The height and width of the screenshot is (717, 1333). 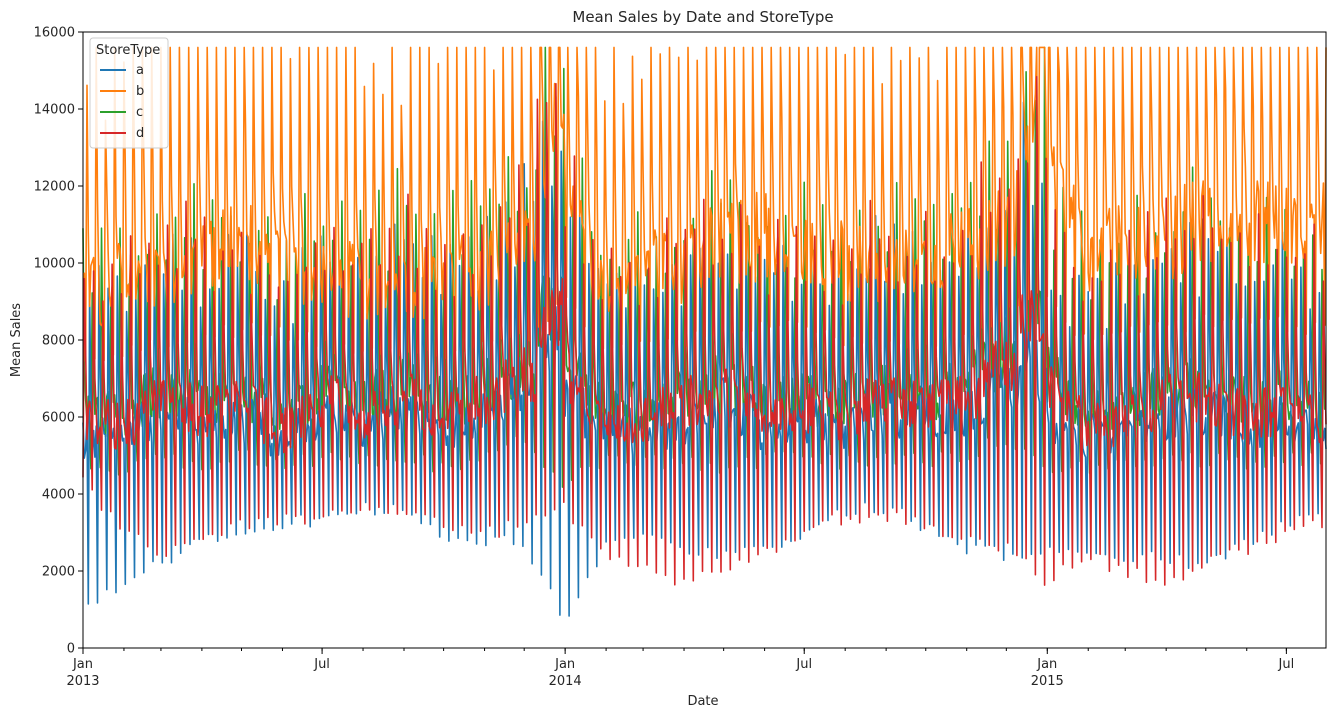 I want to click on chart-title: Mean Sales by Date and StoreType, so click(x=702, y=17).